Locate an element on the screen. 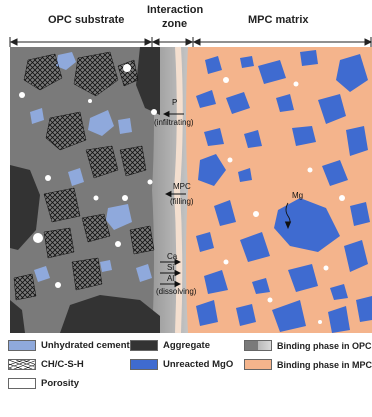 This screenshot has width=372, height=417. opc-substrate-label: OPC substrate is located at coordinates (86, 20).